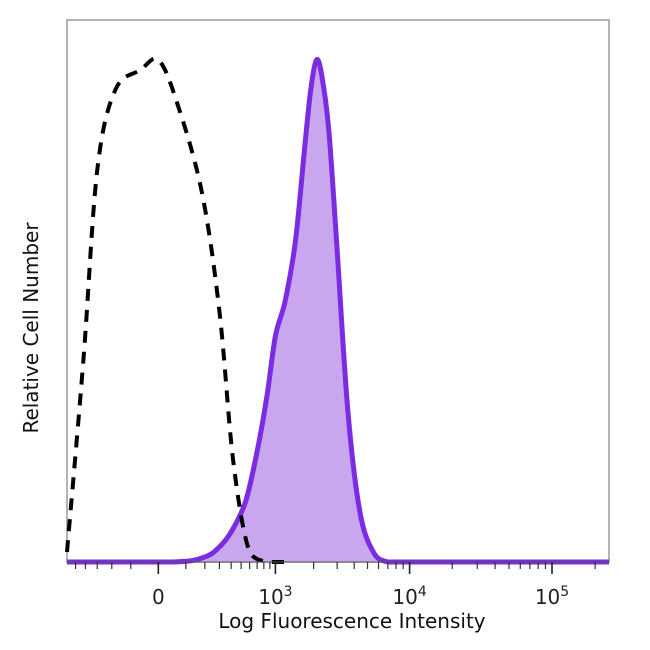 The image size is (650, 650). Describe the element at coordinates (409, 596) in the screenshot. I see `x-tick-label: 104` at that location.